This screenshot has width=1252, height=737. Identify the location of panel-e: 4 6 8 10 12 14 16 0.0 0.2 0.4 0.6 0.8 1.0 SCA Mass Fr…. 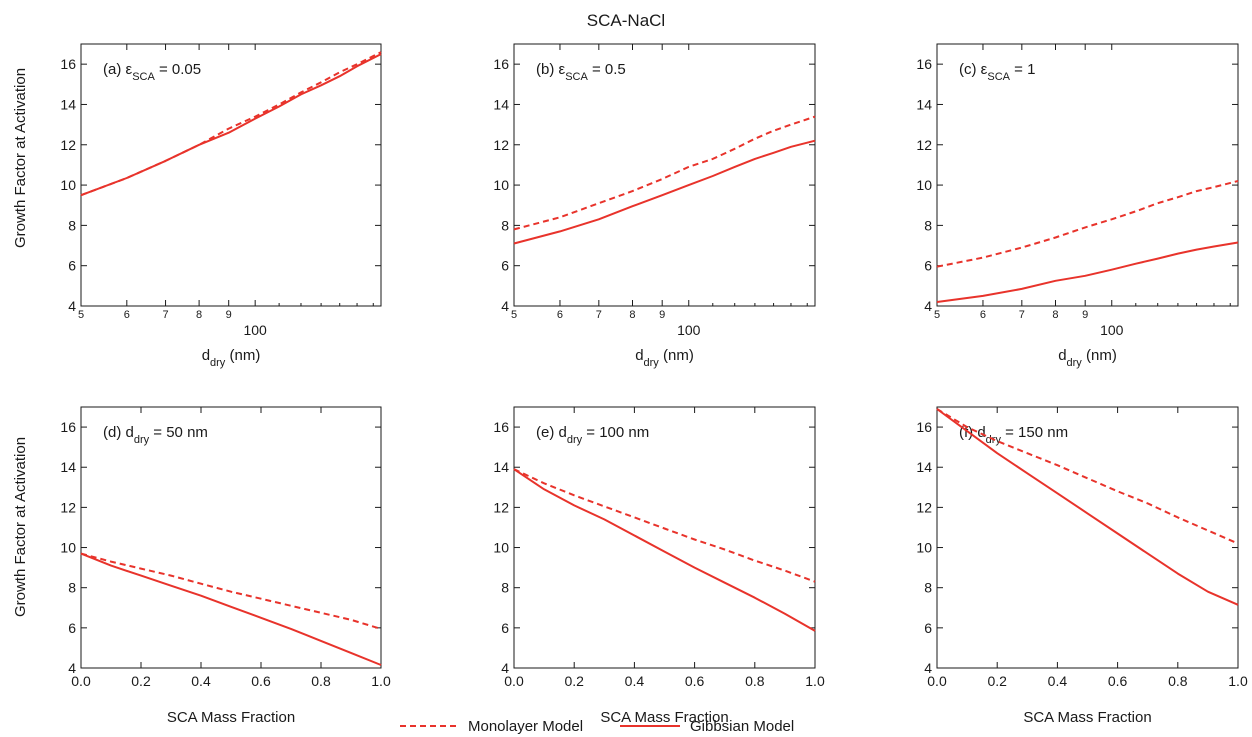
(659, 566).